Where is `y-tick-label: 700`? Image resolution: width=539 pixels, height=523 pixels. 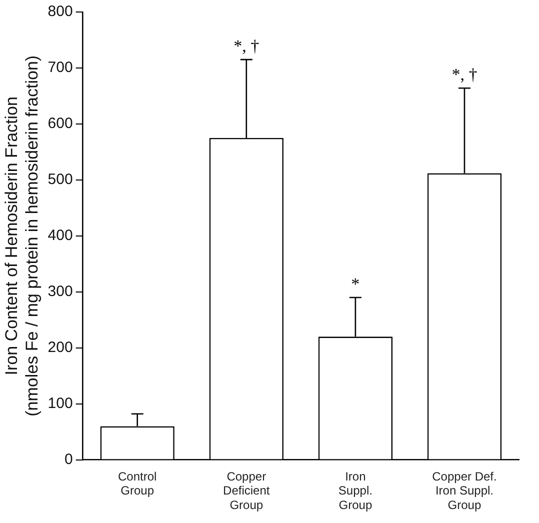 y-tick-label: 700 is located at coordinates (60, 67).